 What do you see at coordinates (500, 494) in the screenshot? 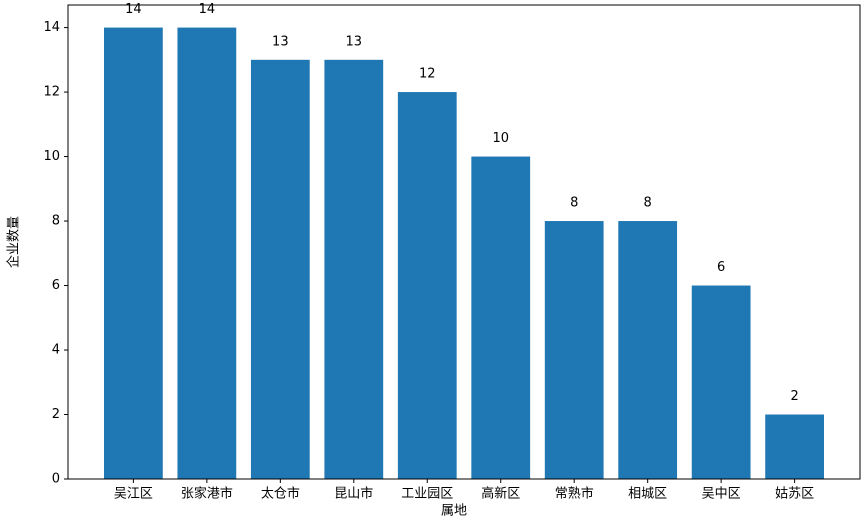
I see `x-tick-label: 高新区` at bounding box center [500, 494].